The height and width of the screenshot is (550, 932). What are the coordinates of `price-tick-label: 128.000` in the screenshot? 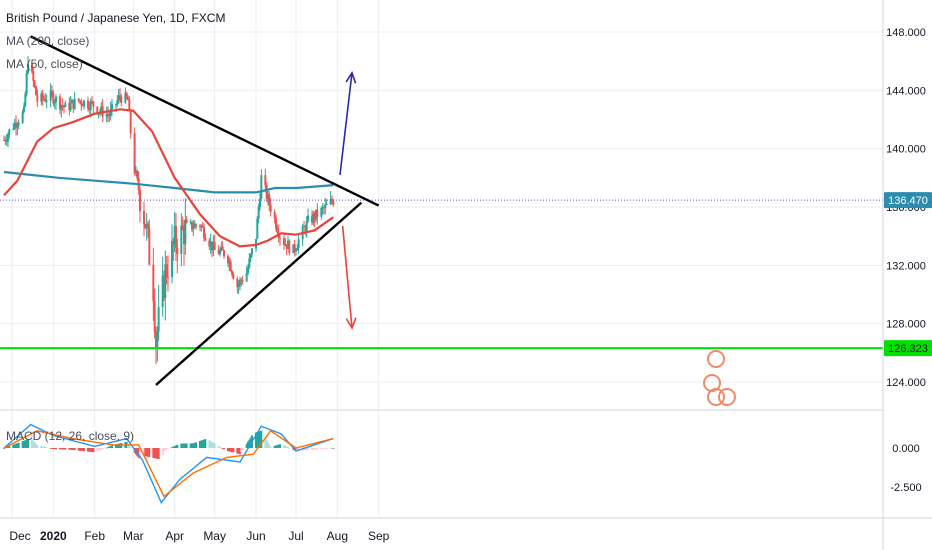 It's located at (906, 325).